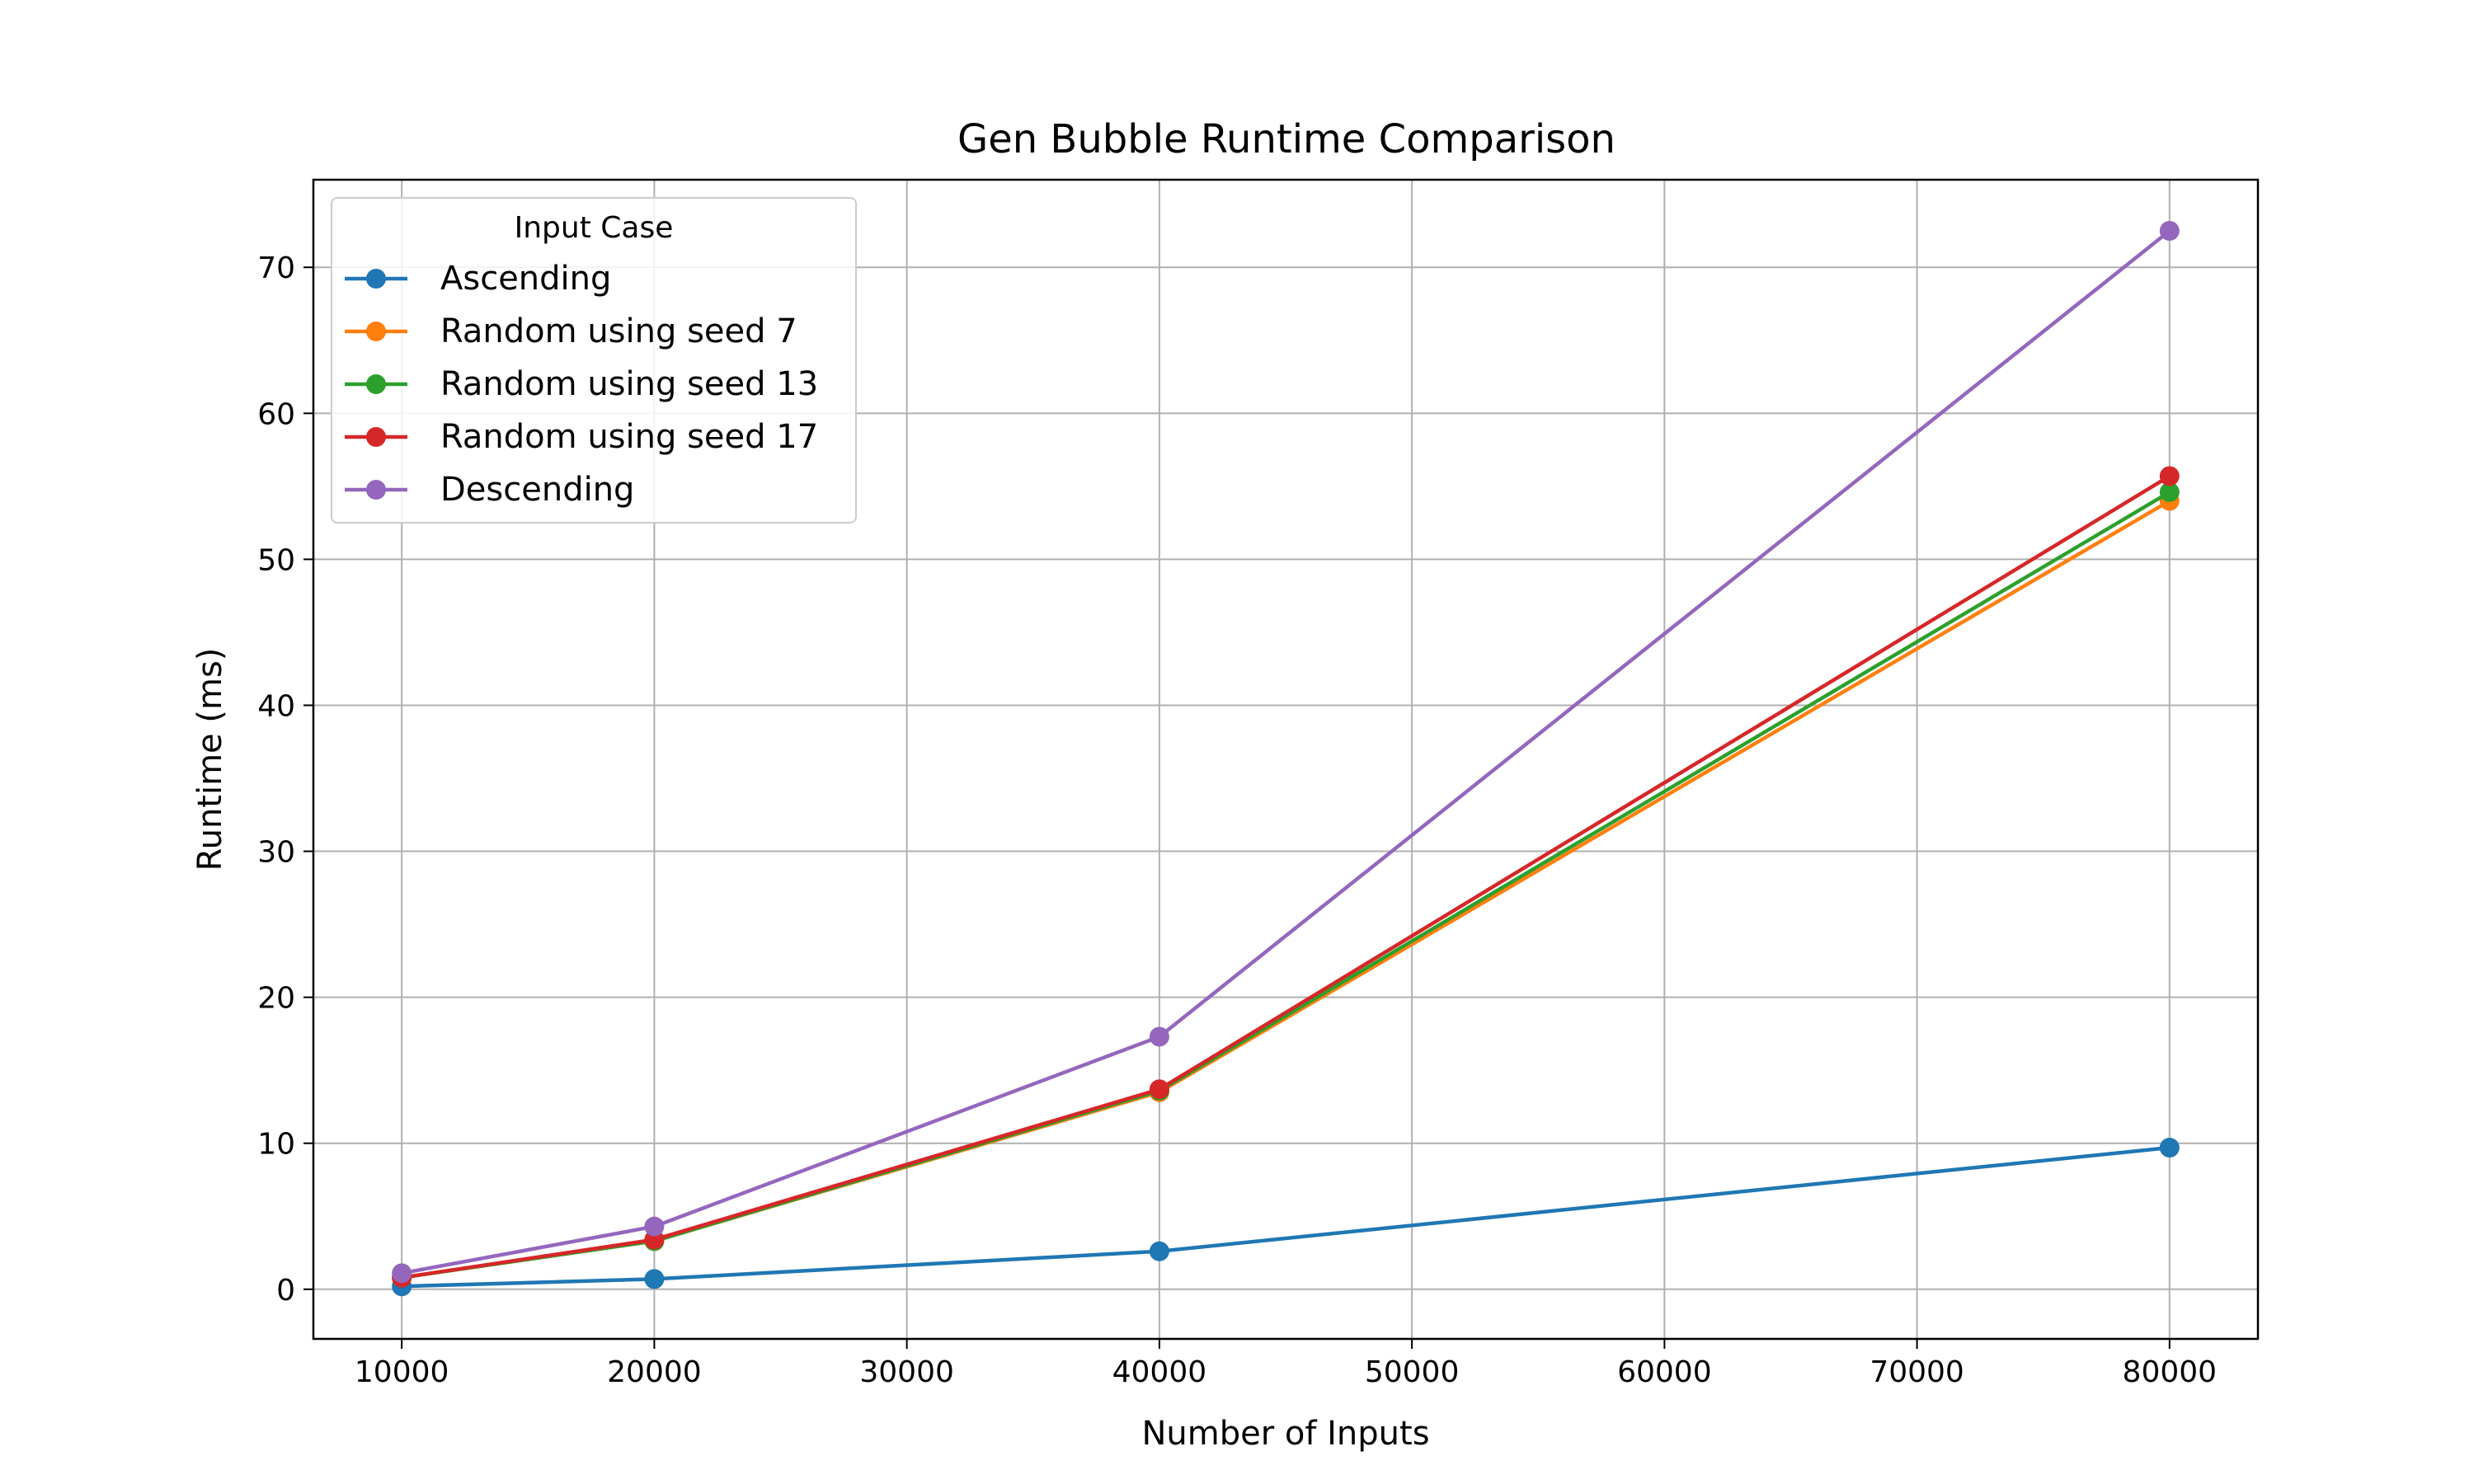 Image resolution: width=2474 pixels, height=1484 pixels. I want to click on x-tick-label: 40000, so click(1159, 1372).